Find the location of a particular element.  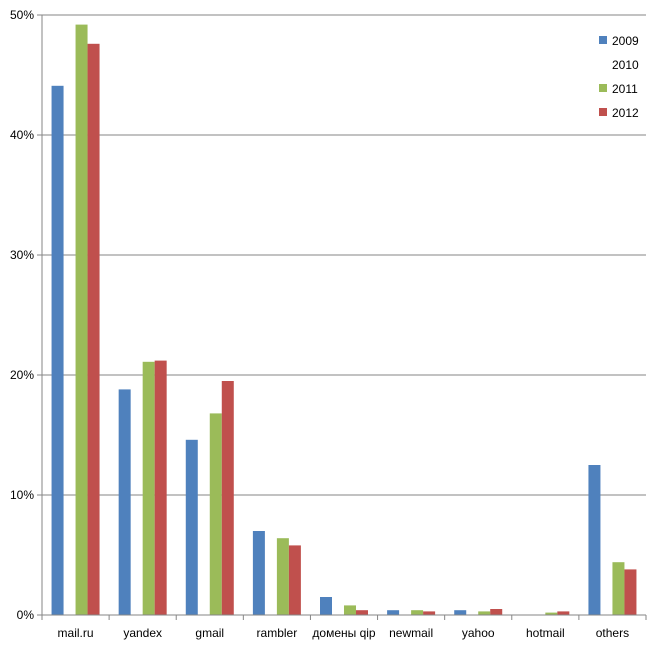

y-tick-labels: 0% 10% 20% 30% 40% 50% is located at coordinates (22, 315).